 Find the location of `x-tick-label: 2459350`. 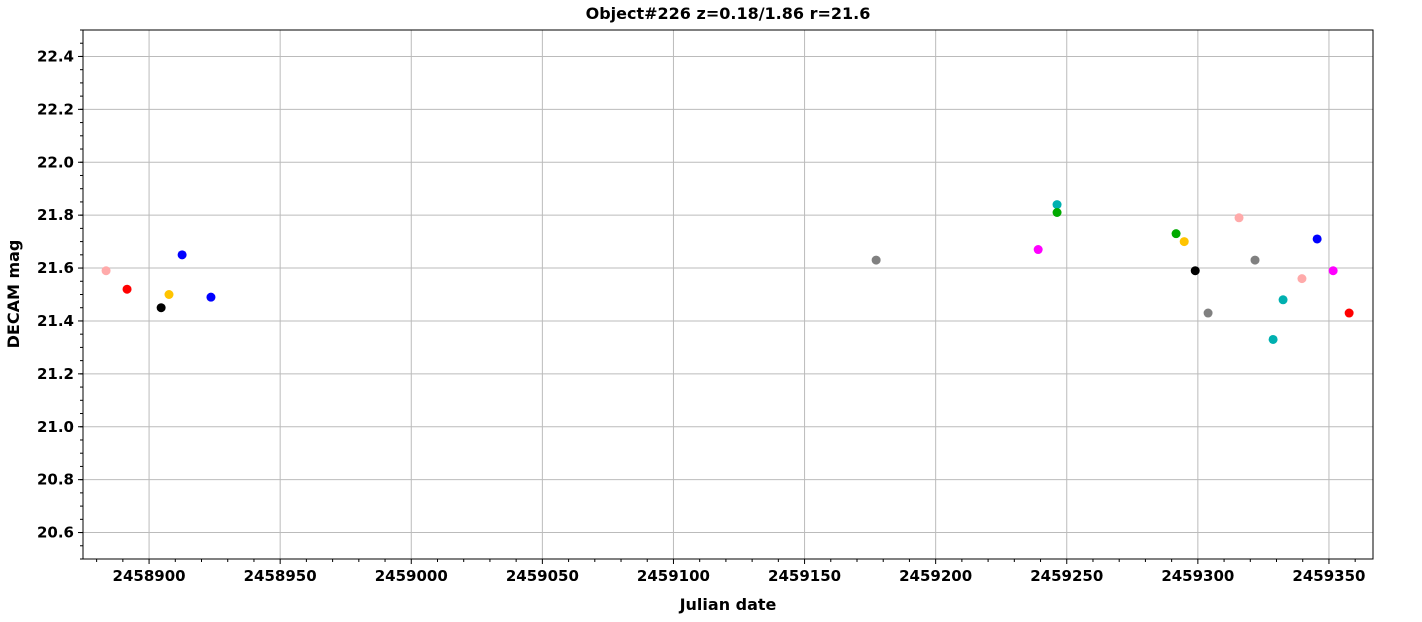

x-tick-label: 2459350 is located at coordinates (1328, 576).